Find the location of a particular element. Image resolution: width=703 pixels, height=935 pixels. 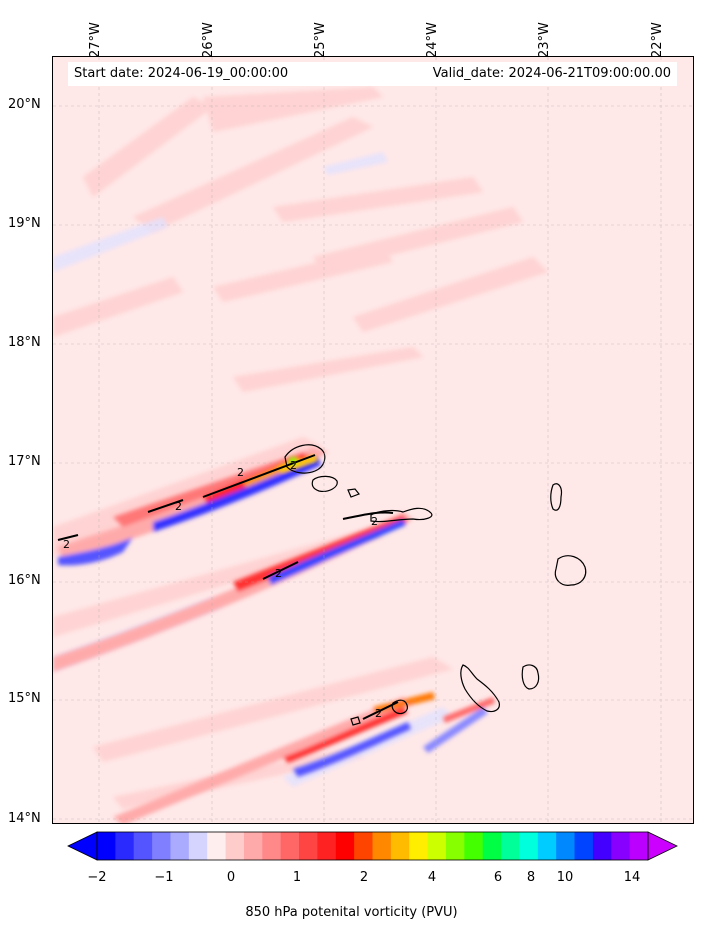

island-brava is located at coordinates (355, 721).